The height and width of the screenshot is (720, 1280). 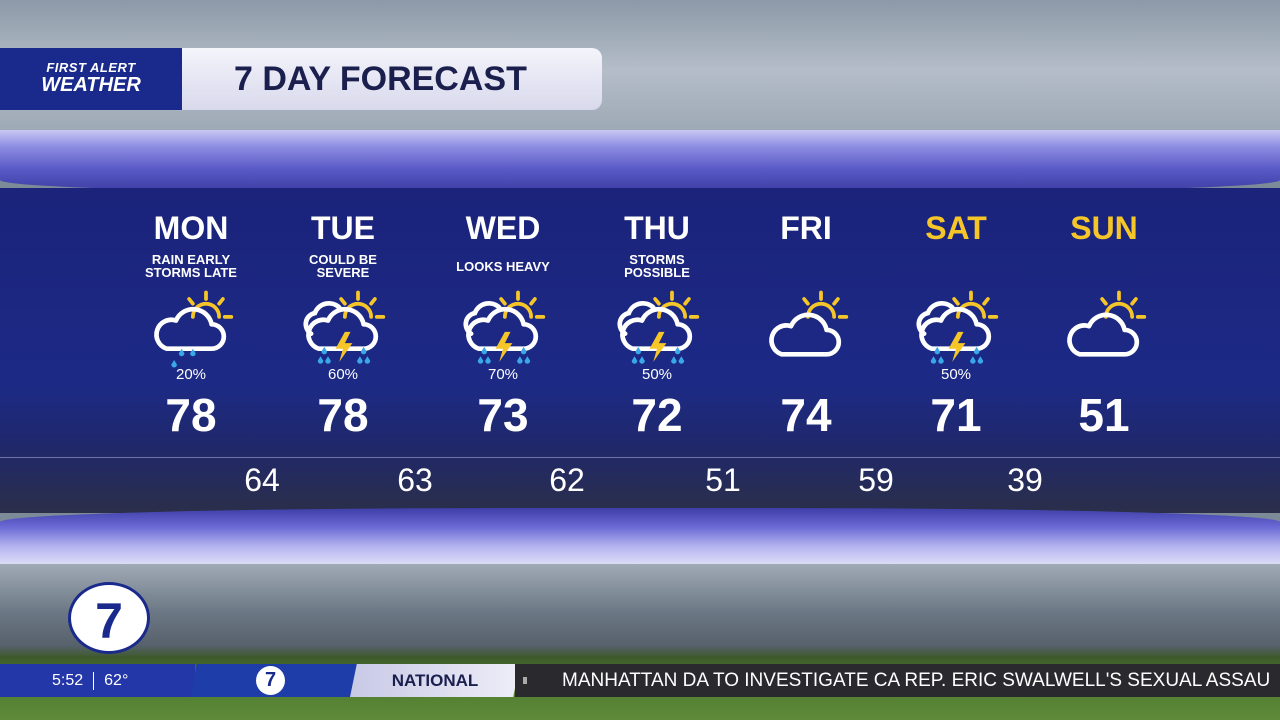 I want to click on day-column-sat: SAT 50% 71, so click(x=956, y=326).